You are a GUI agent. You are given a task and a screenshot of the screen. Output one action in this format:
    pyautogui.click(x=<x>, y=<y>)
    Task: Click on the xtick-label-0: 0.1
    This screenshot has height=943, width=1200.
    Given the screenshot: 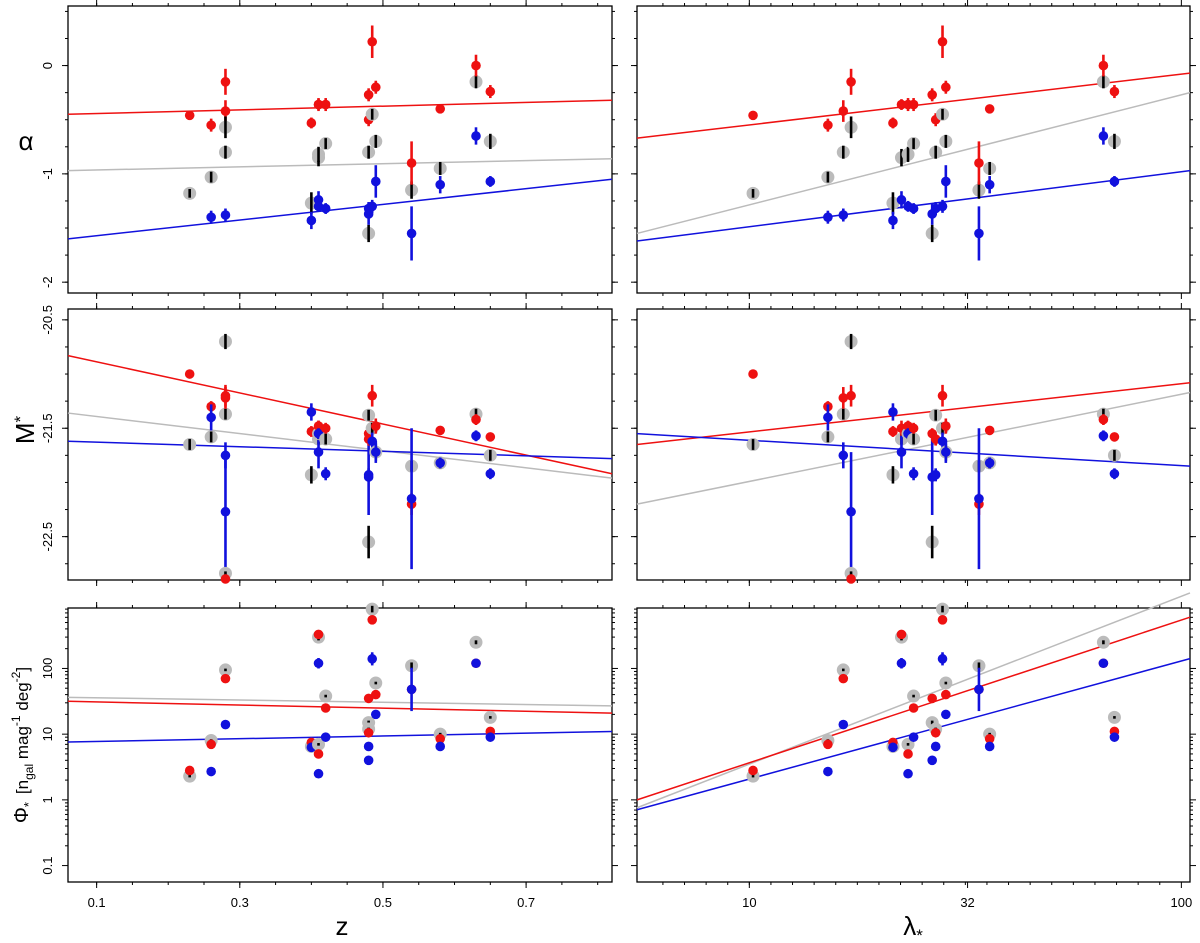 What is the action you would take?
    pyautogui.click(x=97, y=902)
    